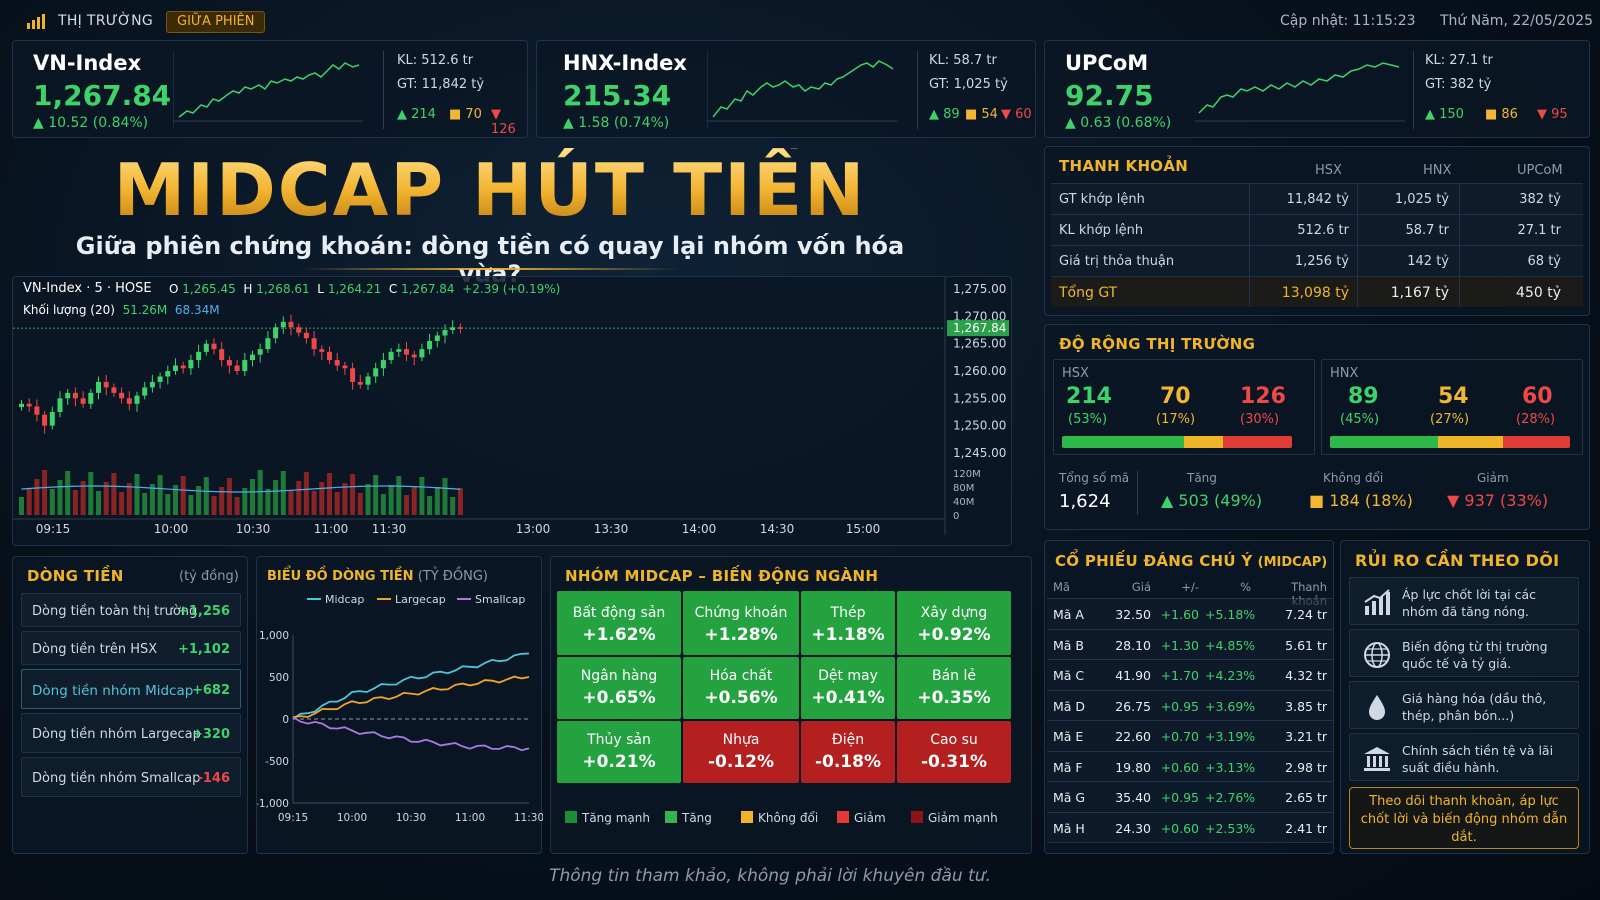 The width and height of the screenshot is (1600, 900). I want to click on breadth-up-label: Tăng, so click(1202, 478).